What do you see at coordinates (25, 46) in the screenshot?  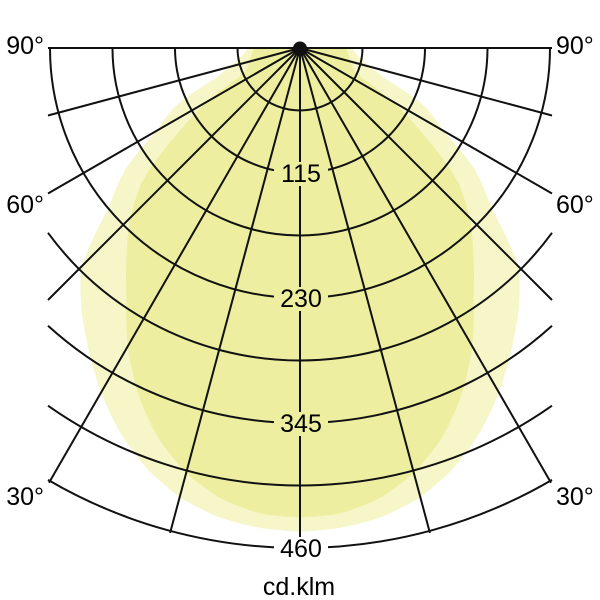 I see `angle-label-left-90: 90°` at bounding box center [25, 46].